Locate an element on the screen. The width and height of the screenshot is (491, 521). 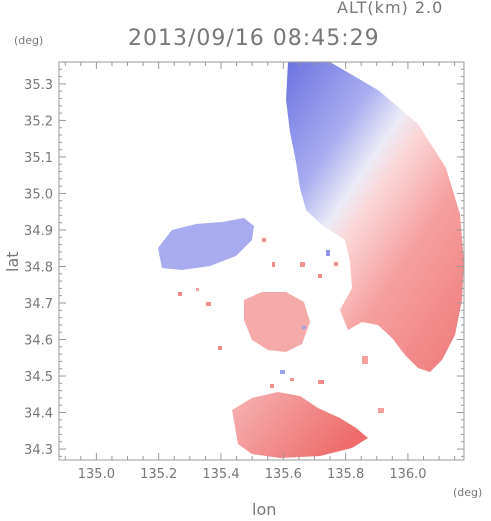
altitude-label: ALT(km) 2.0 is located at coordinates (390, 8).